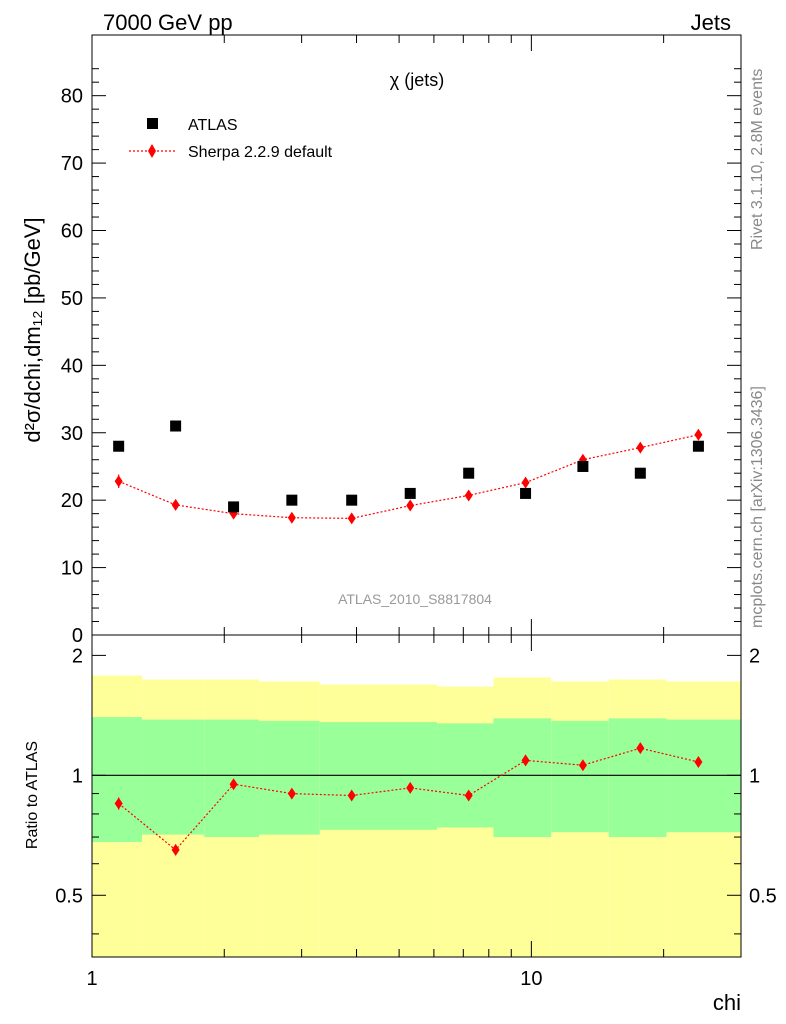 Image resolution: width=786 pixels, height=1024 pixels. I want to click on legend-atlas-marker, so click(152, 123).